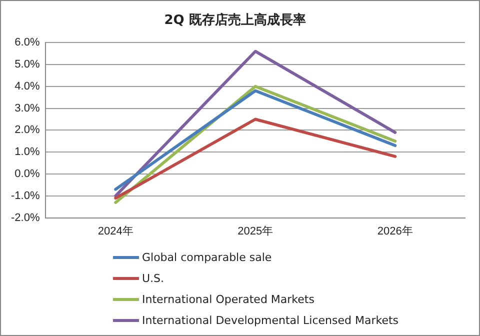 This screenshot has height=336, width=480. What do you see at coordinates (27, 152) in the screenshot?
I see `y-tick-label: 1.0%` at bounding box center [27, 152].